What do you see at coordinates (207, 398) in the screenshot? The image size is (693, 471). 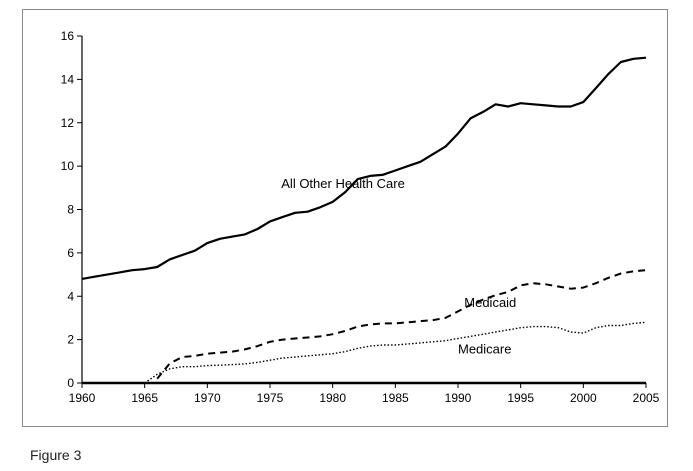 I see `x-tick-label: 1970` at bounding box center [207, 398].